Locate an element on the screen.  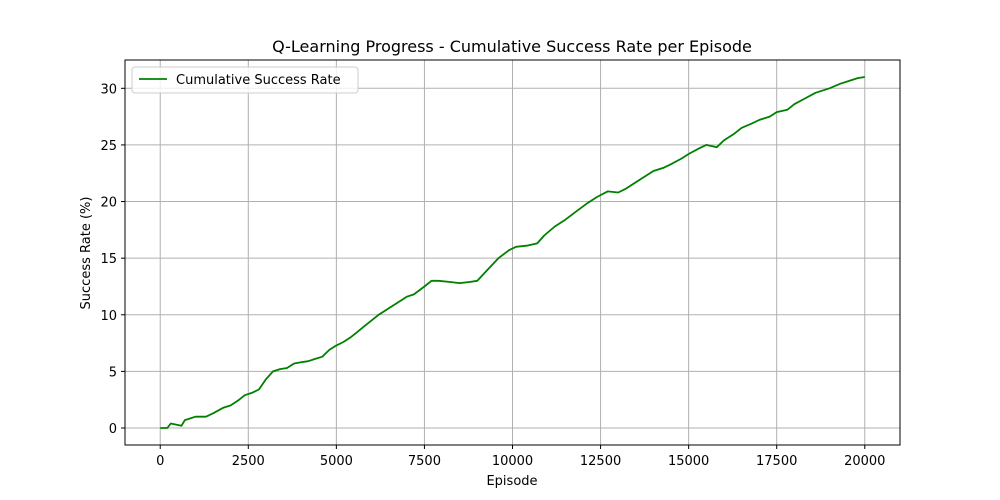
y-tick-label: 0 is located at coordinates (113, 429).